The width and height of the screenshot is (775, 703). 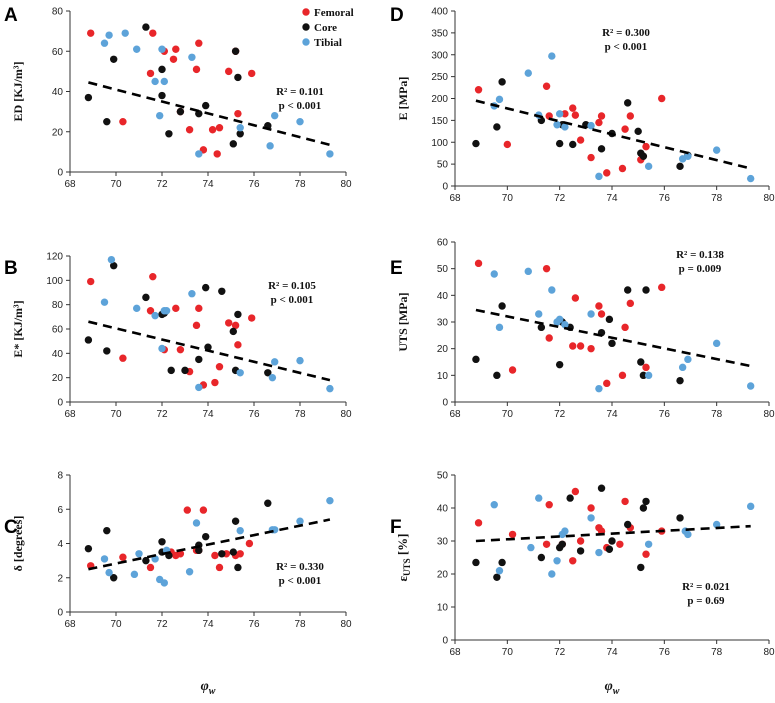 I want to click on y-tick-label: 50, so click(x=443, y=476).